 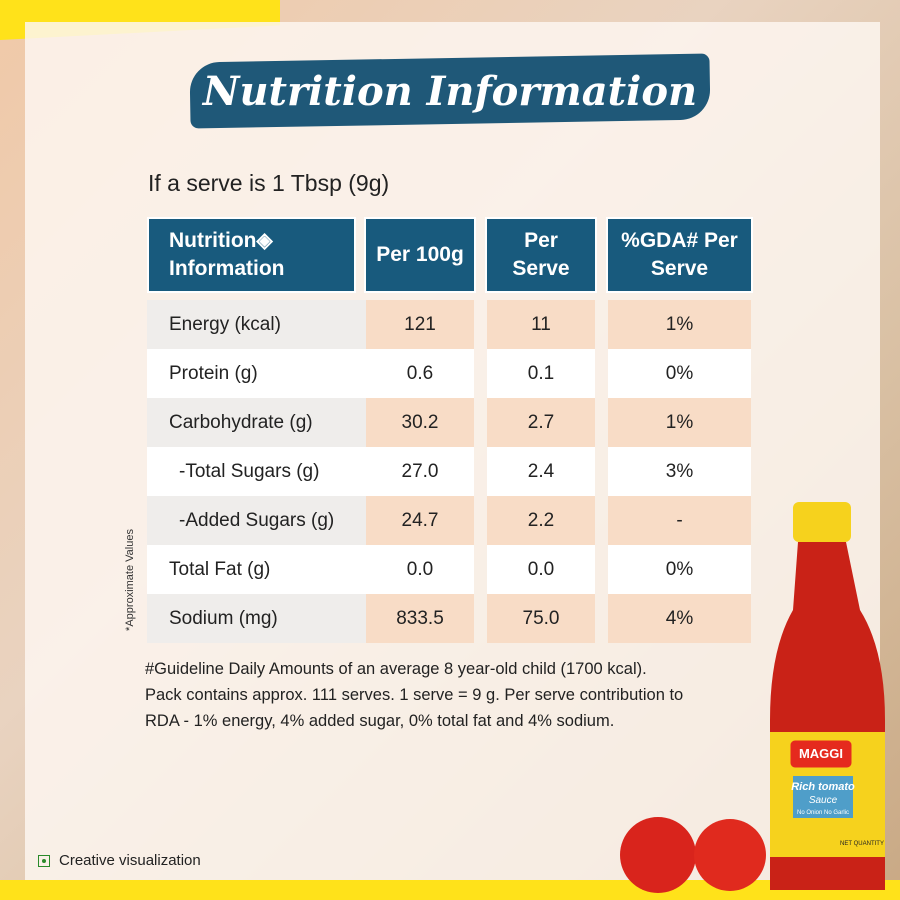 I want to click on table-value: 3%, so click(x=679, y=471).